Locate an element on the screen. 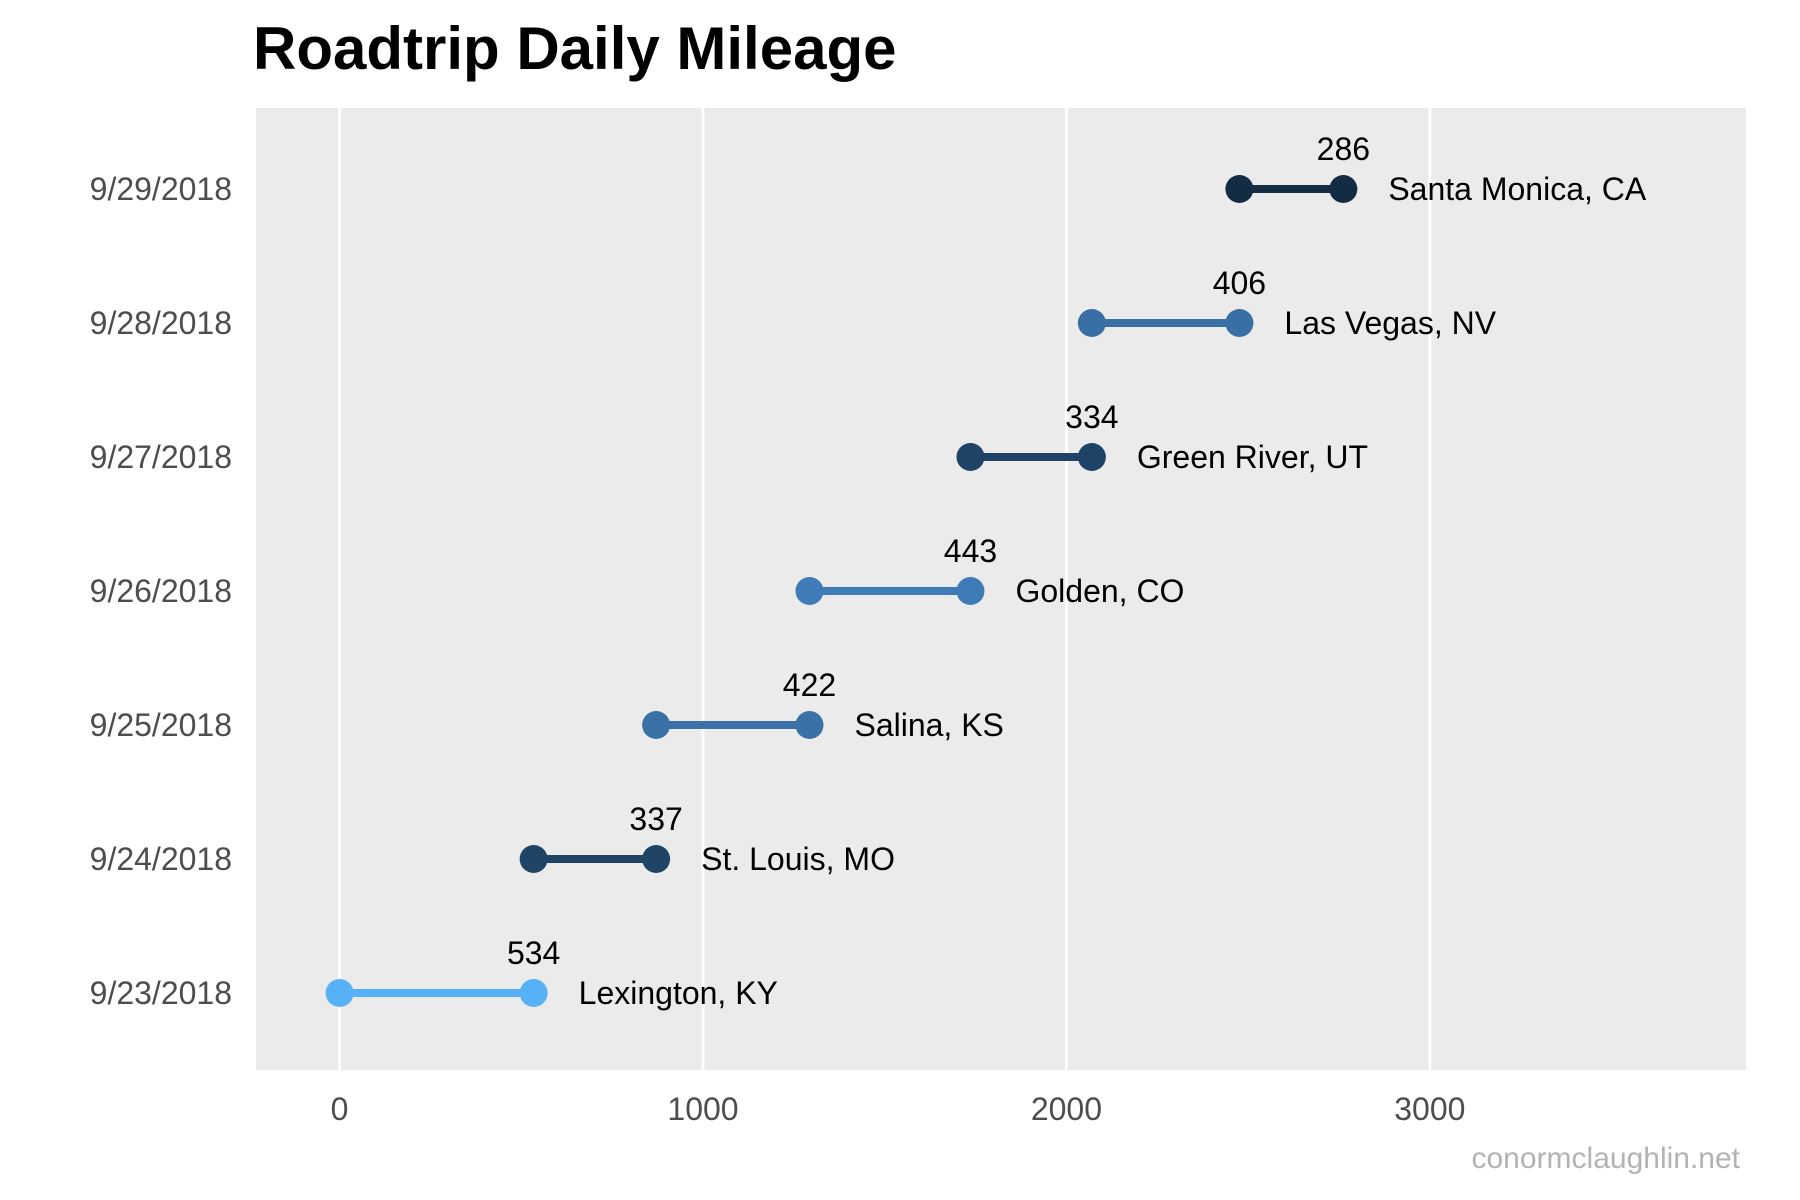 The width and height of the screenshot is (1800, 1200). destination-label: St. Louis, MO is located at coordinates (798, 859).